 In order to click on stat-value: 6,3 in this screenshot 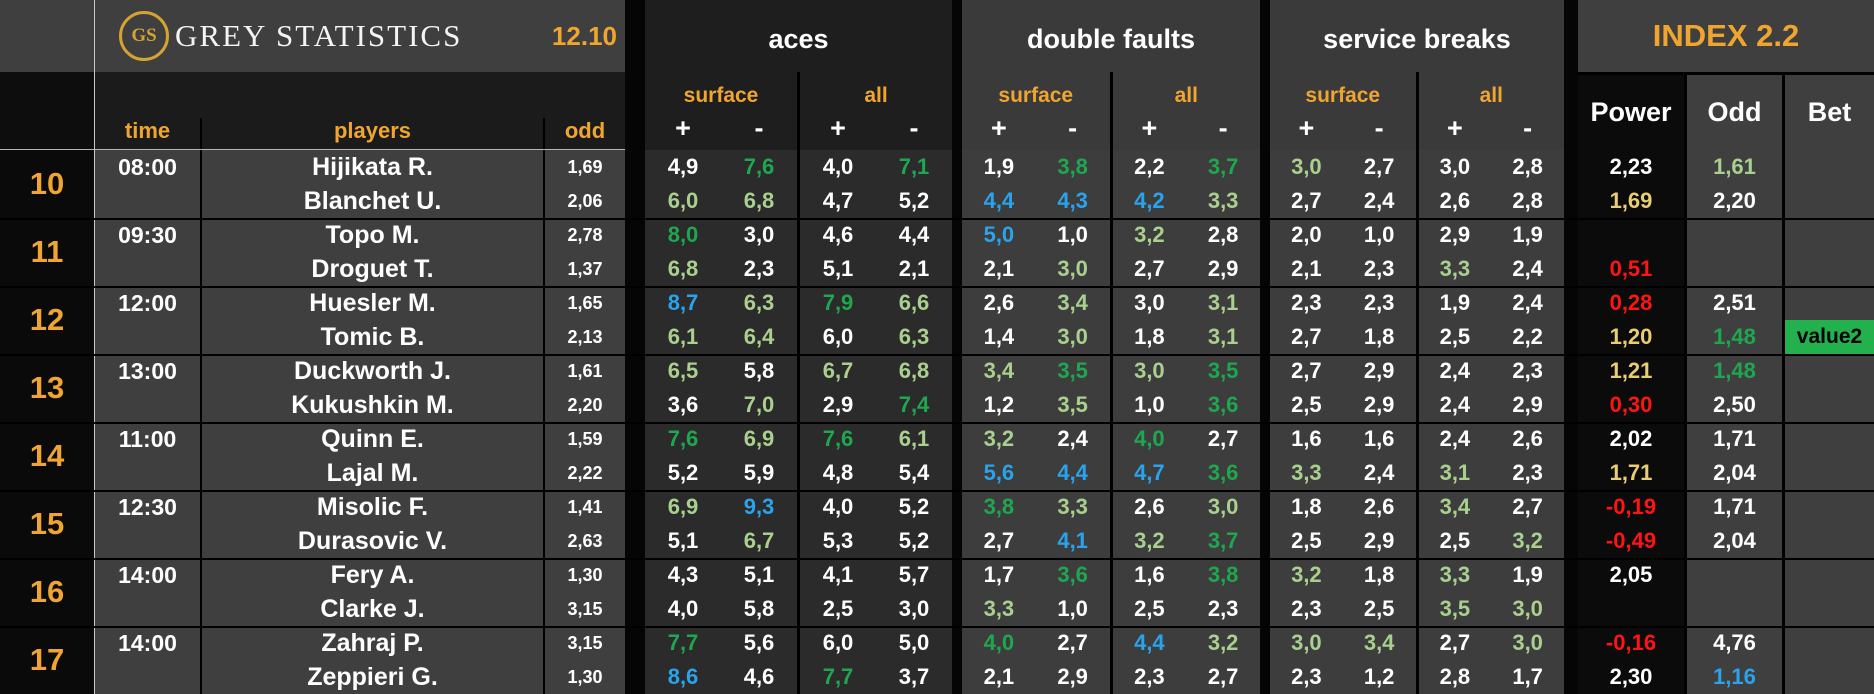, I will do `click(914, 336)`.